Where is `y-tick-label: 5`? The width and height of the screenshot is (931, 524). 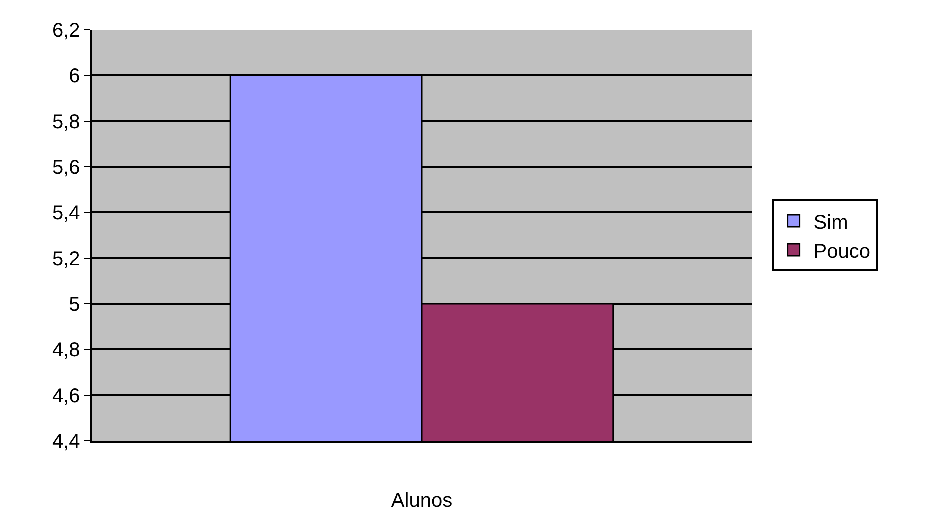 y-tick-label: 5 is located at coordinates (74, 305).